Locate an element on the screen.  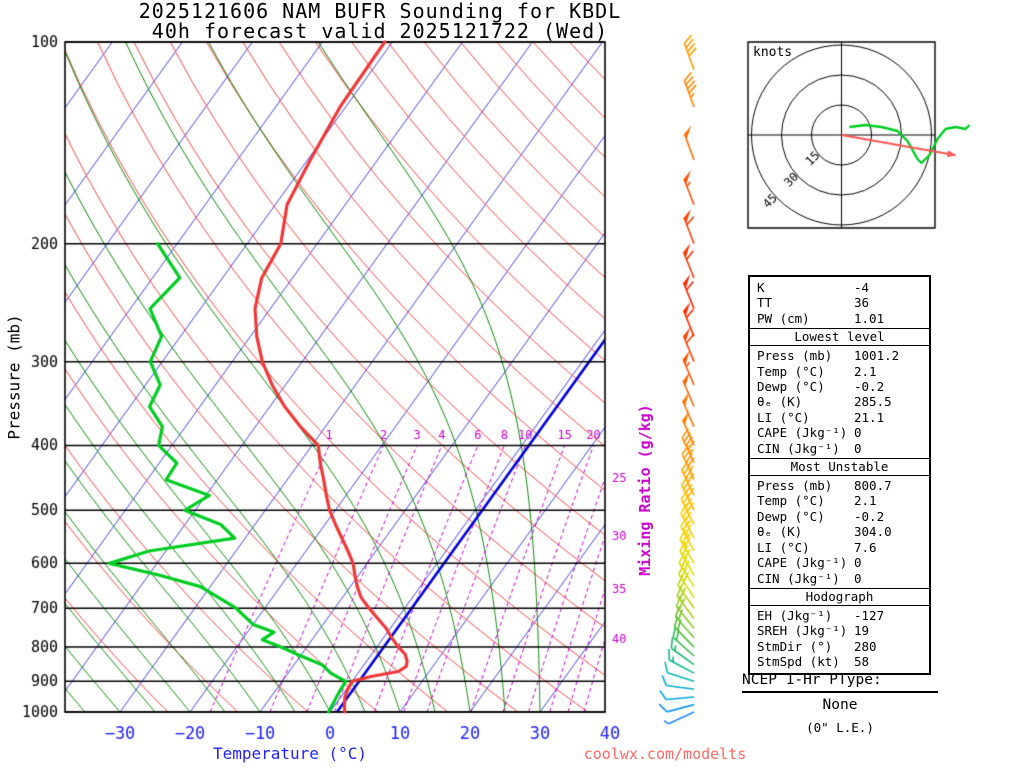
stat-label: K is located at coordinates (761, 287).